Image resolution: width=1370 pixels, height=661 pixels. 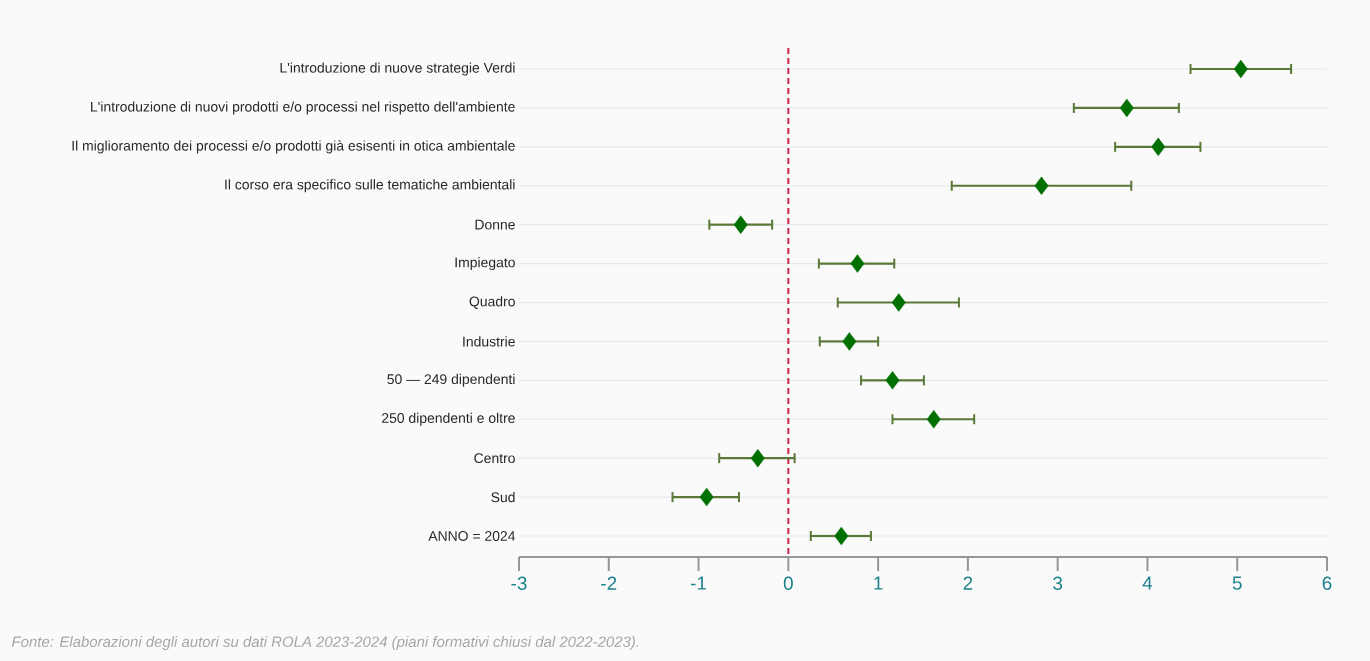 I want to click on x-tick-label: -2, so click(x=609, y=583).